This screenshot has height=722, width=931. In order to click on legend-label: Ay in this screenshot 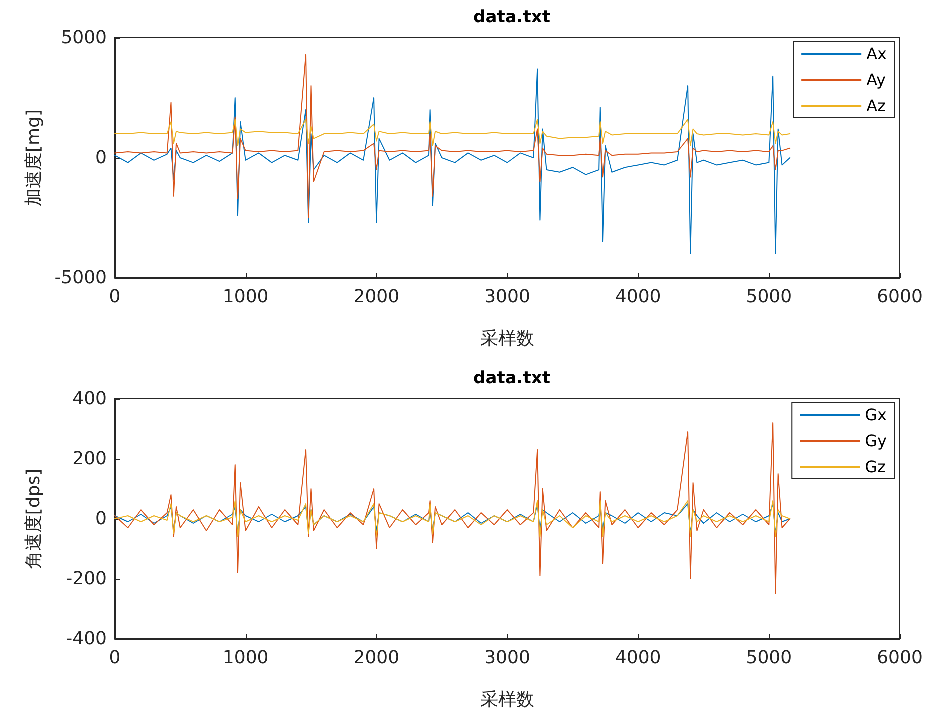, I will do `click(876, 80)`.